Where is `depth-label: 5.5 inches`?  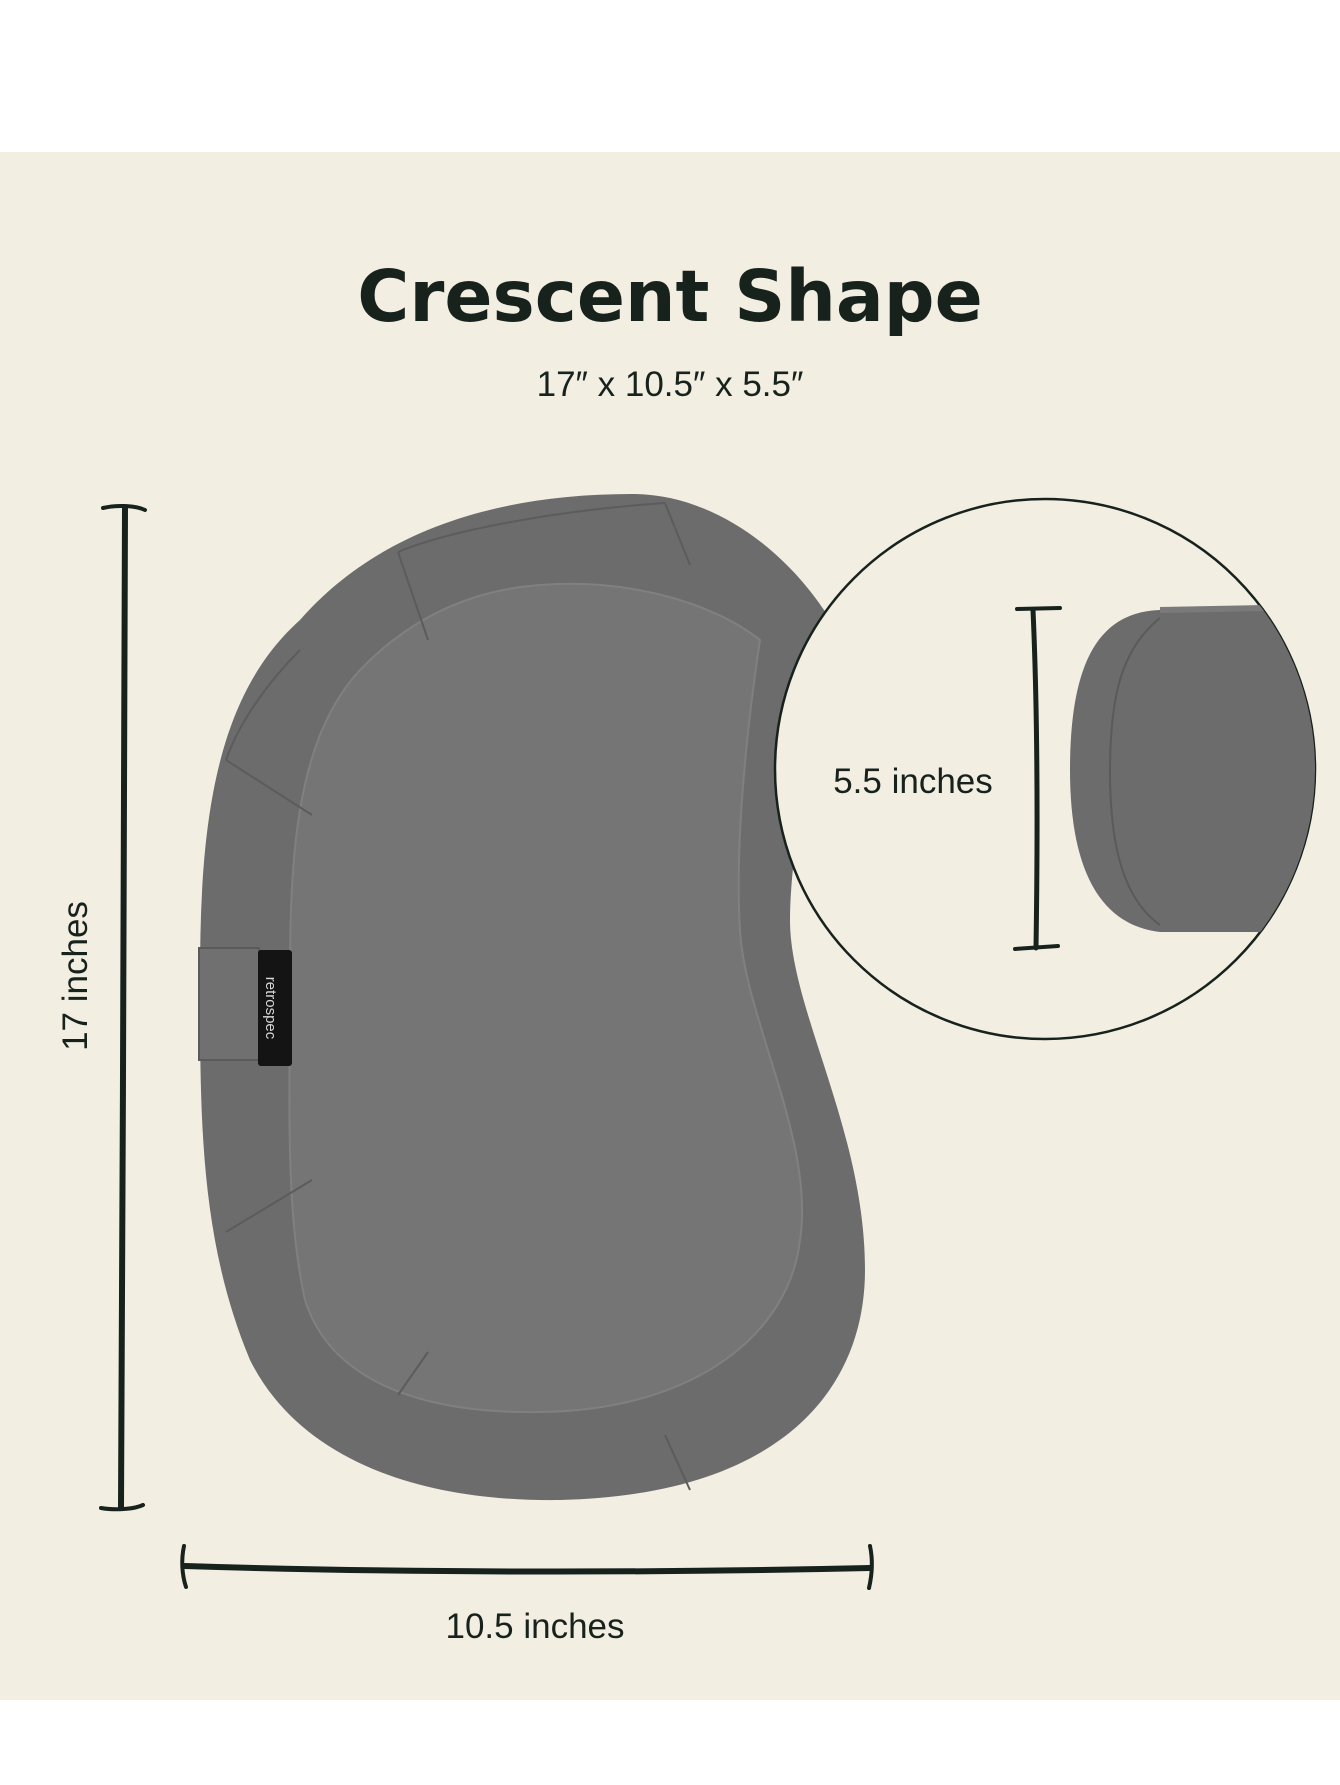 depth-label: 5.5 inches is located at coordinates (913, 781).